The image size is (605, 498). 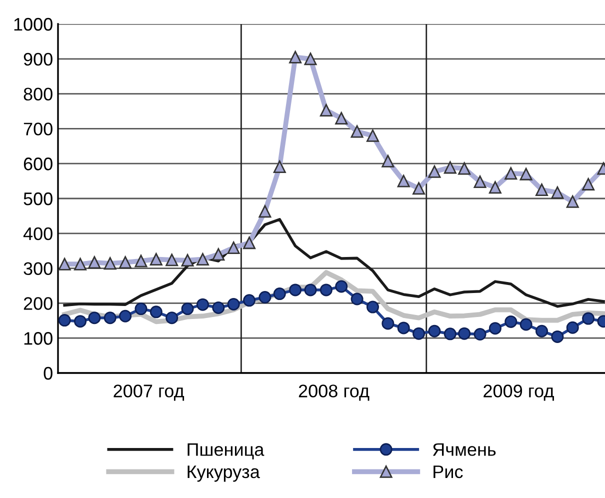 I want to click on y-tick-label: 900, so click(x=38, y=59).